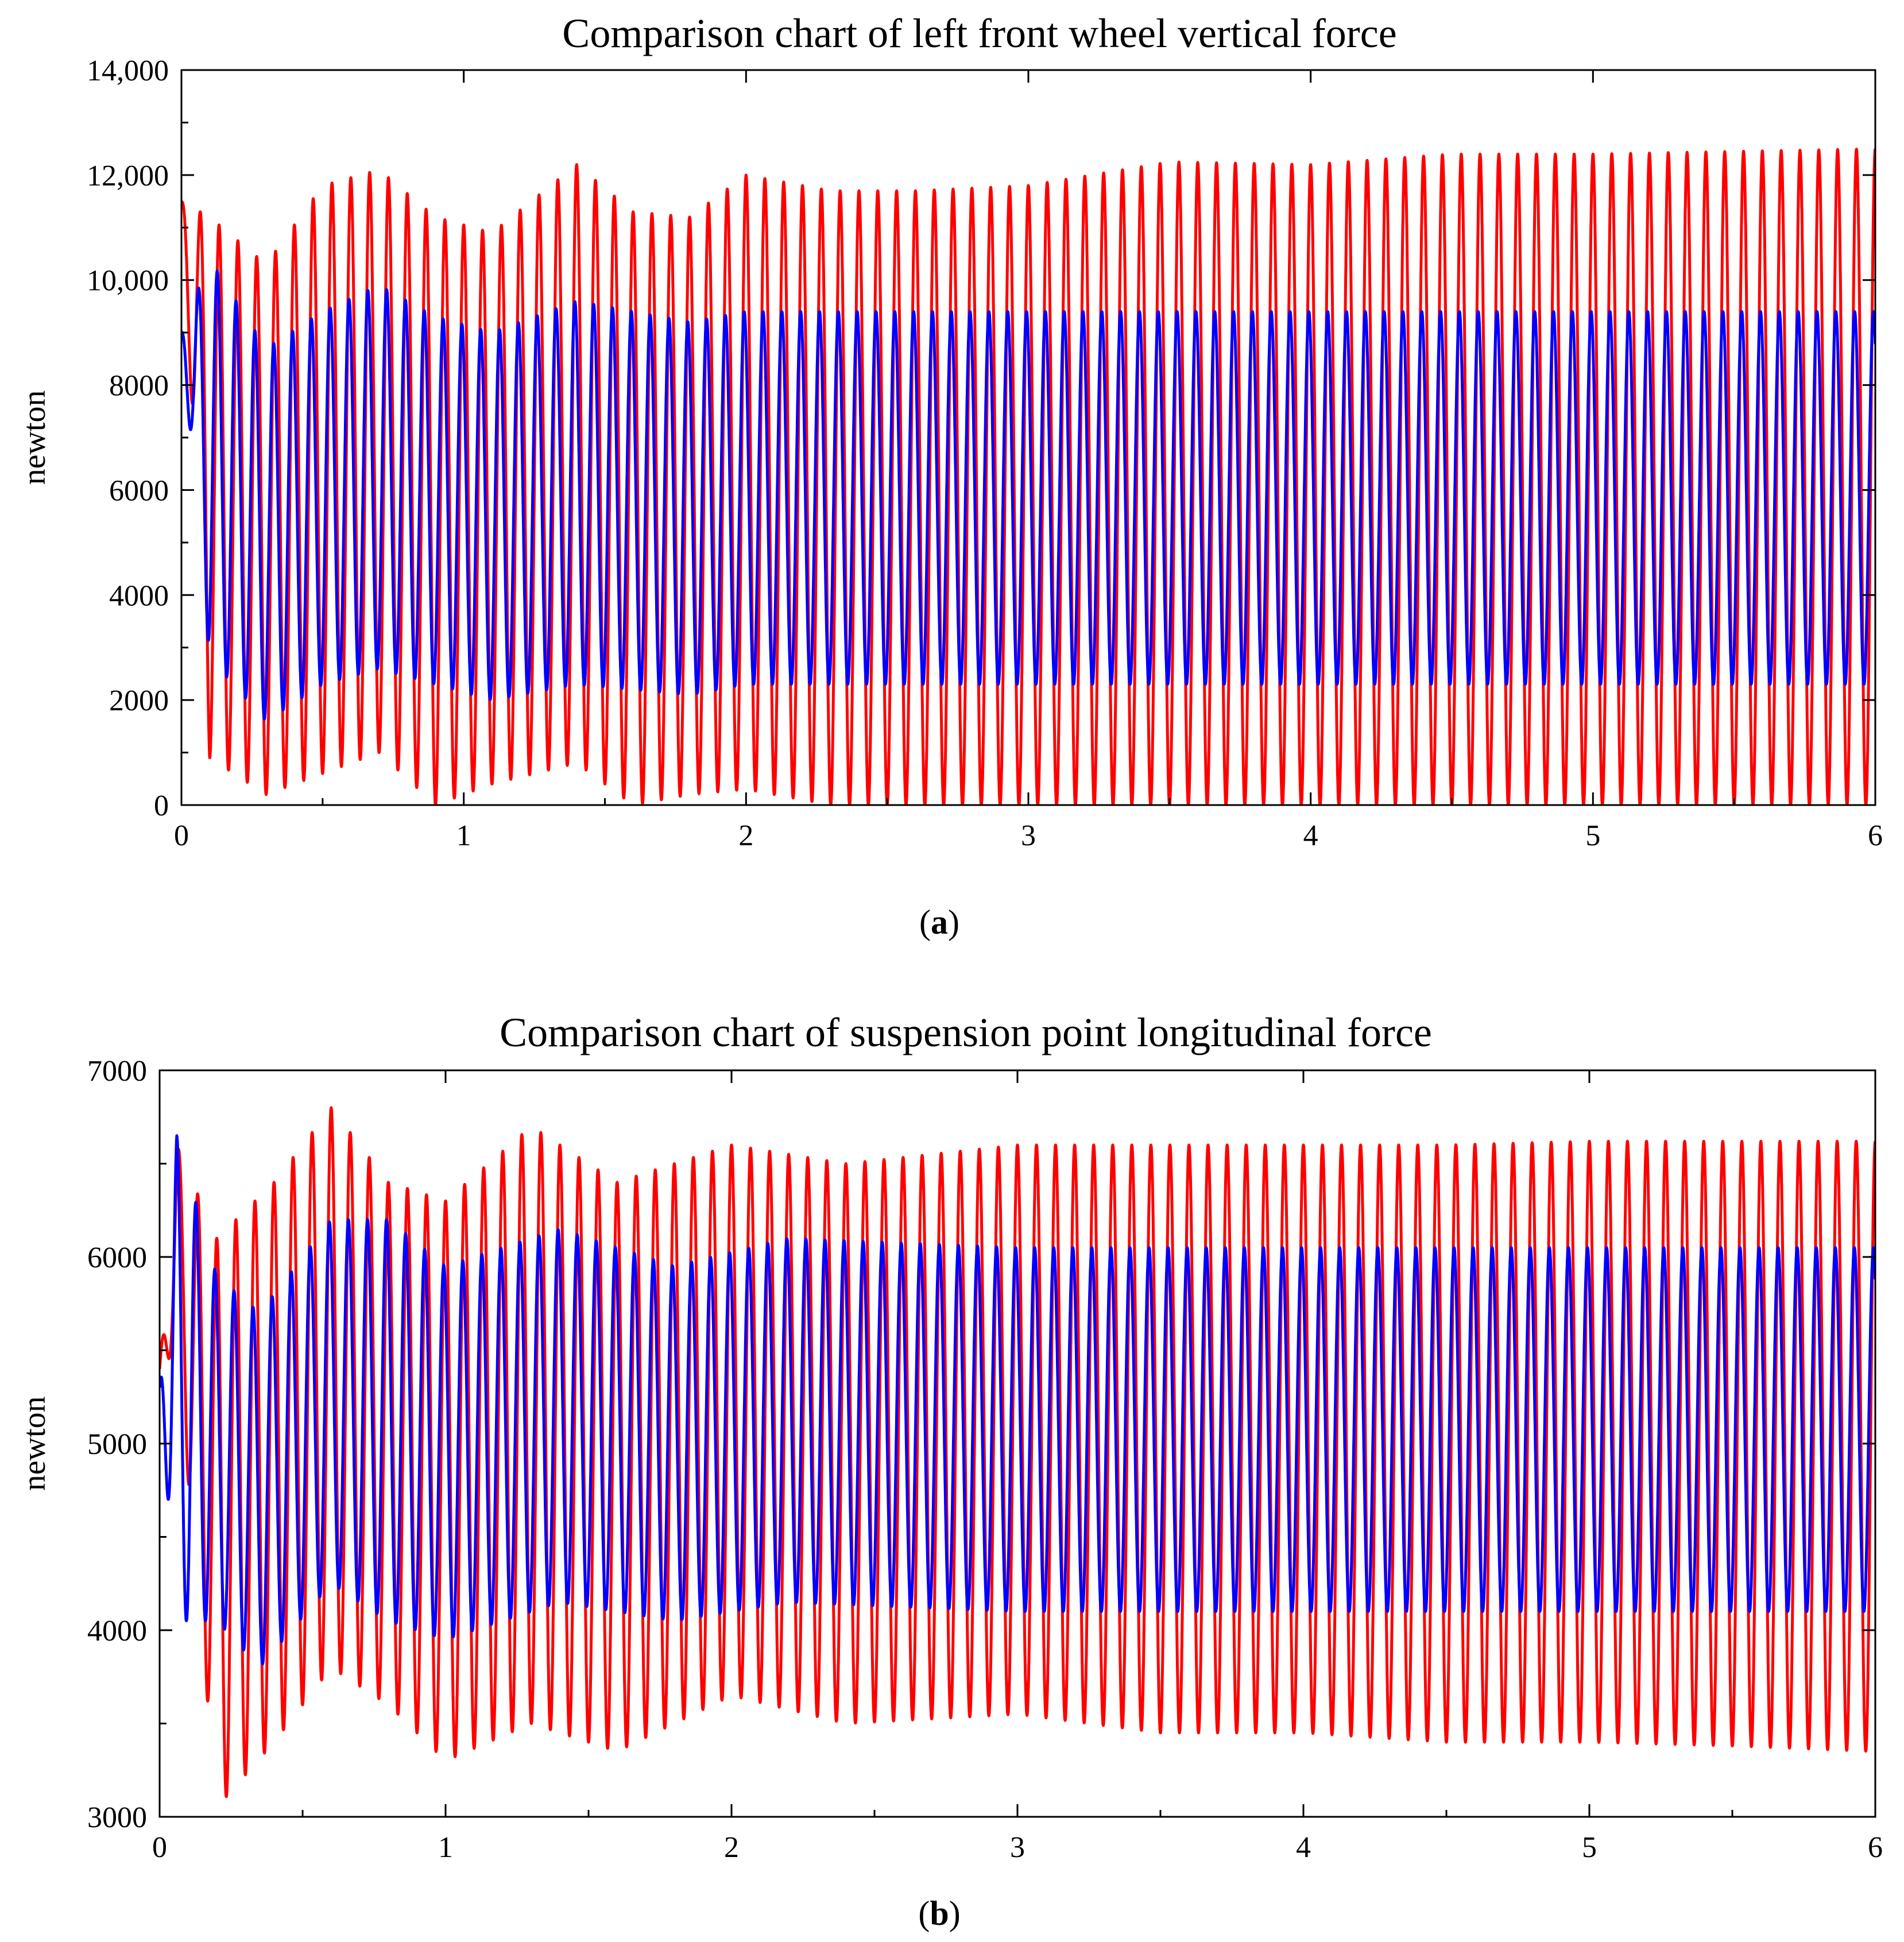  What do you see at coordinates (128, 281) in the screenshot?
I see `chart-a-ytick-label: 10,000` at bounding box center [128, 281].